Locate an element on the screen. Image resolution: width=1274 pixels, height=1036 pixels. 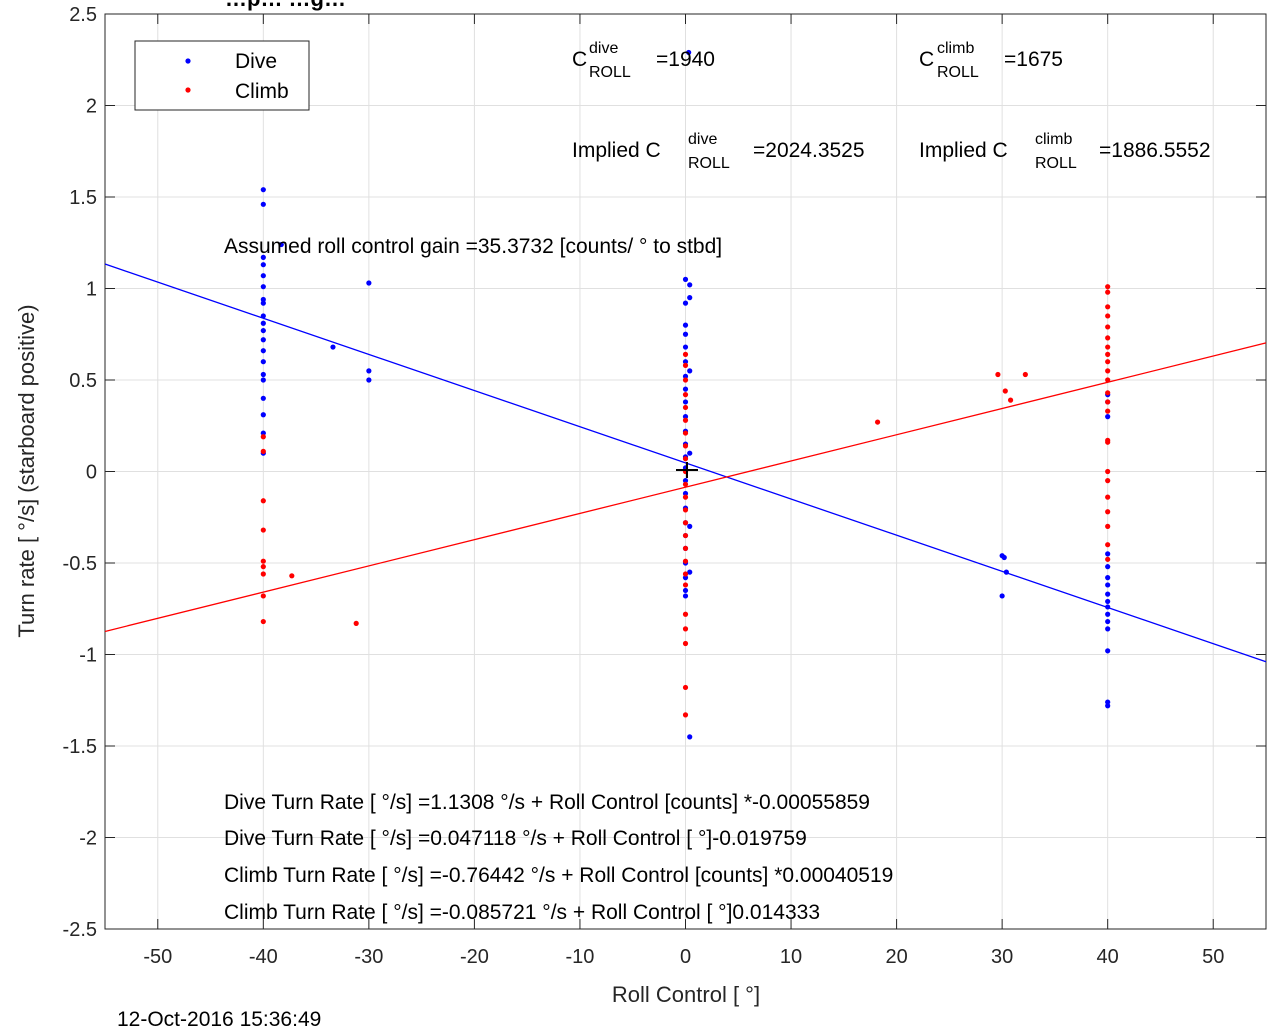
timestamp: 12-Oct-2016 15:36:49 is located at coordinates (219, 1019).